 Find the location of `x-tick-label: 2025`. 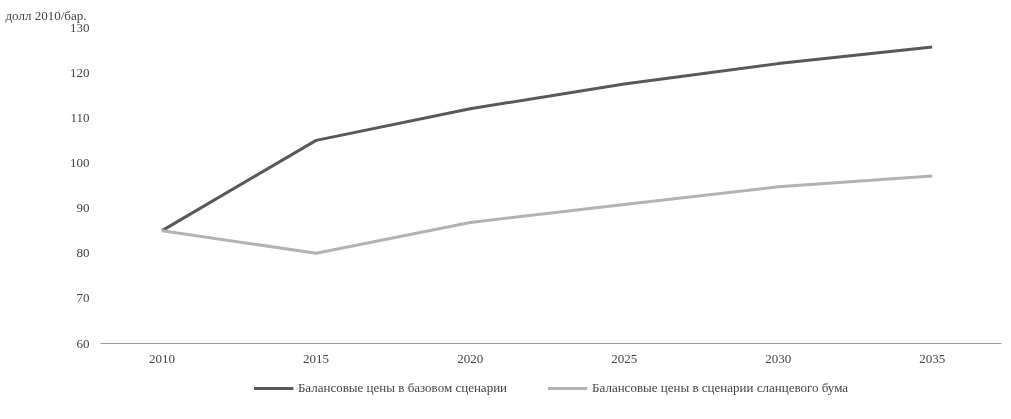

x-tick-label: 2025 is located at coordinates (624, 358).